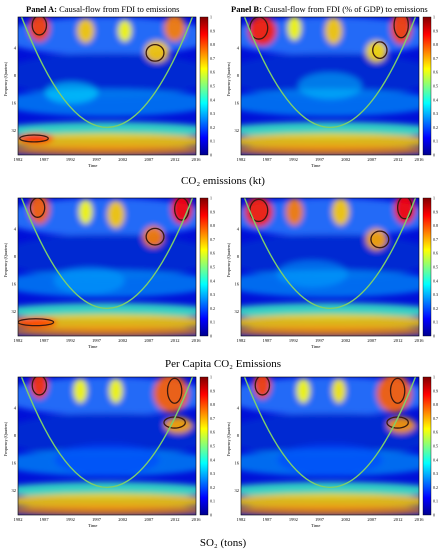 The width and height of the screenshot is (446, 550). What do you see at coordinates (223, 181) in the screenshot?
I see `row-title-co2: CO₂ emissions (kt)` at bounding box center [223, 181].